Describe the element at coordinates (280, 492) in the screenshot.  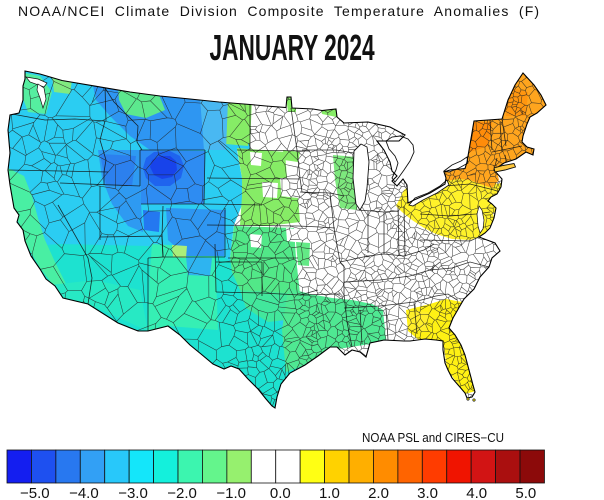
I see `svg-text: 0.0` at that location.